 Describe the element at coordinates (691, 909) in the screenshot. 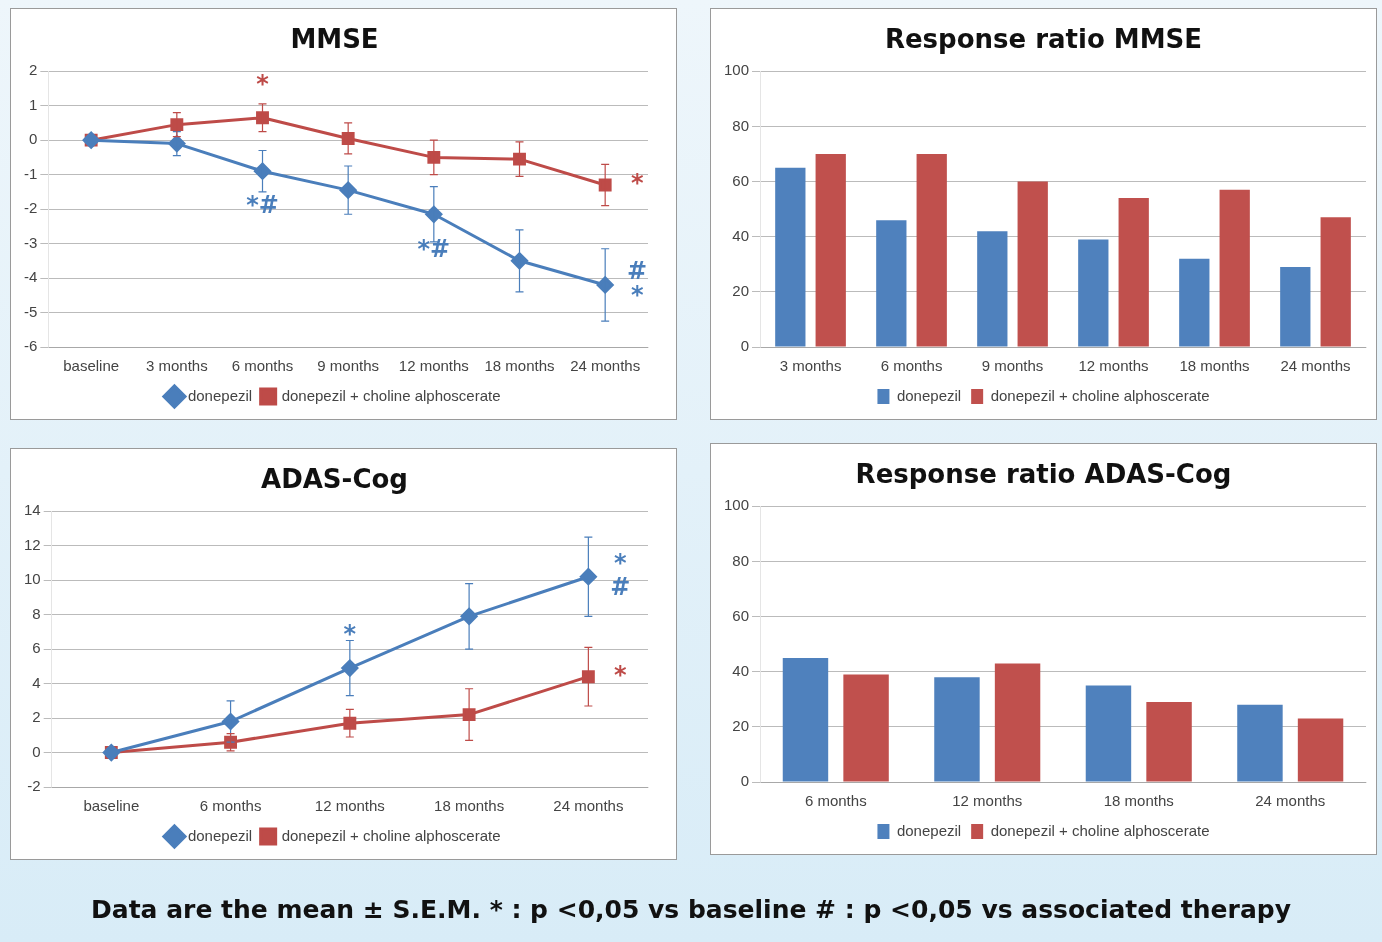

I see `text: Data are the mean ± S.E.M. * : p <0,05 vs baseline # : p <0,05 vs associated therapy` at that location.